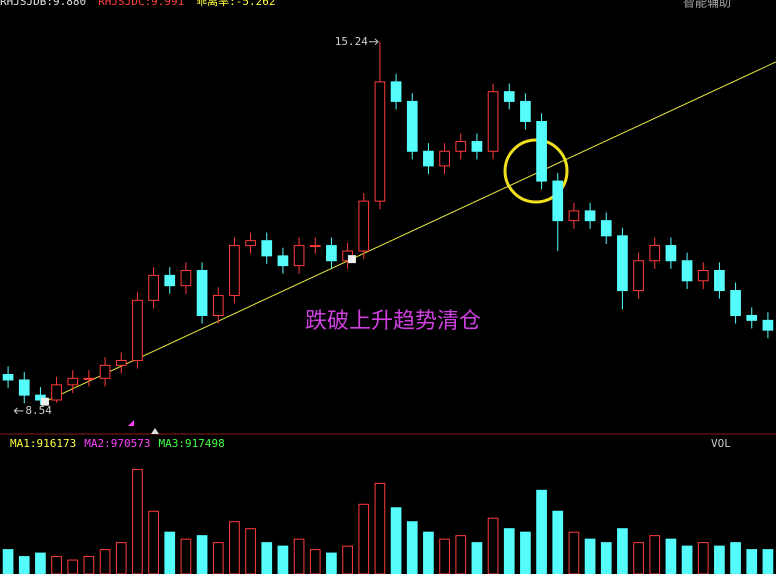  I want to click on low-label: 8.54, so click(38, 410).